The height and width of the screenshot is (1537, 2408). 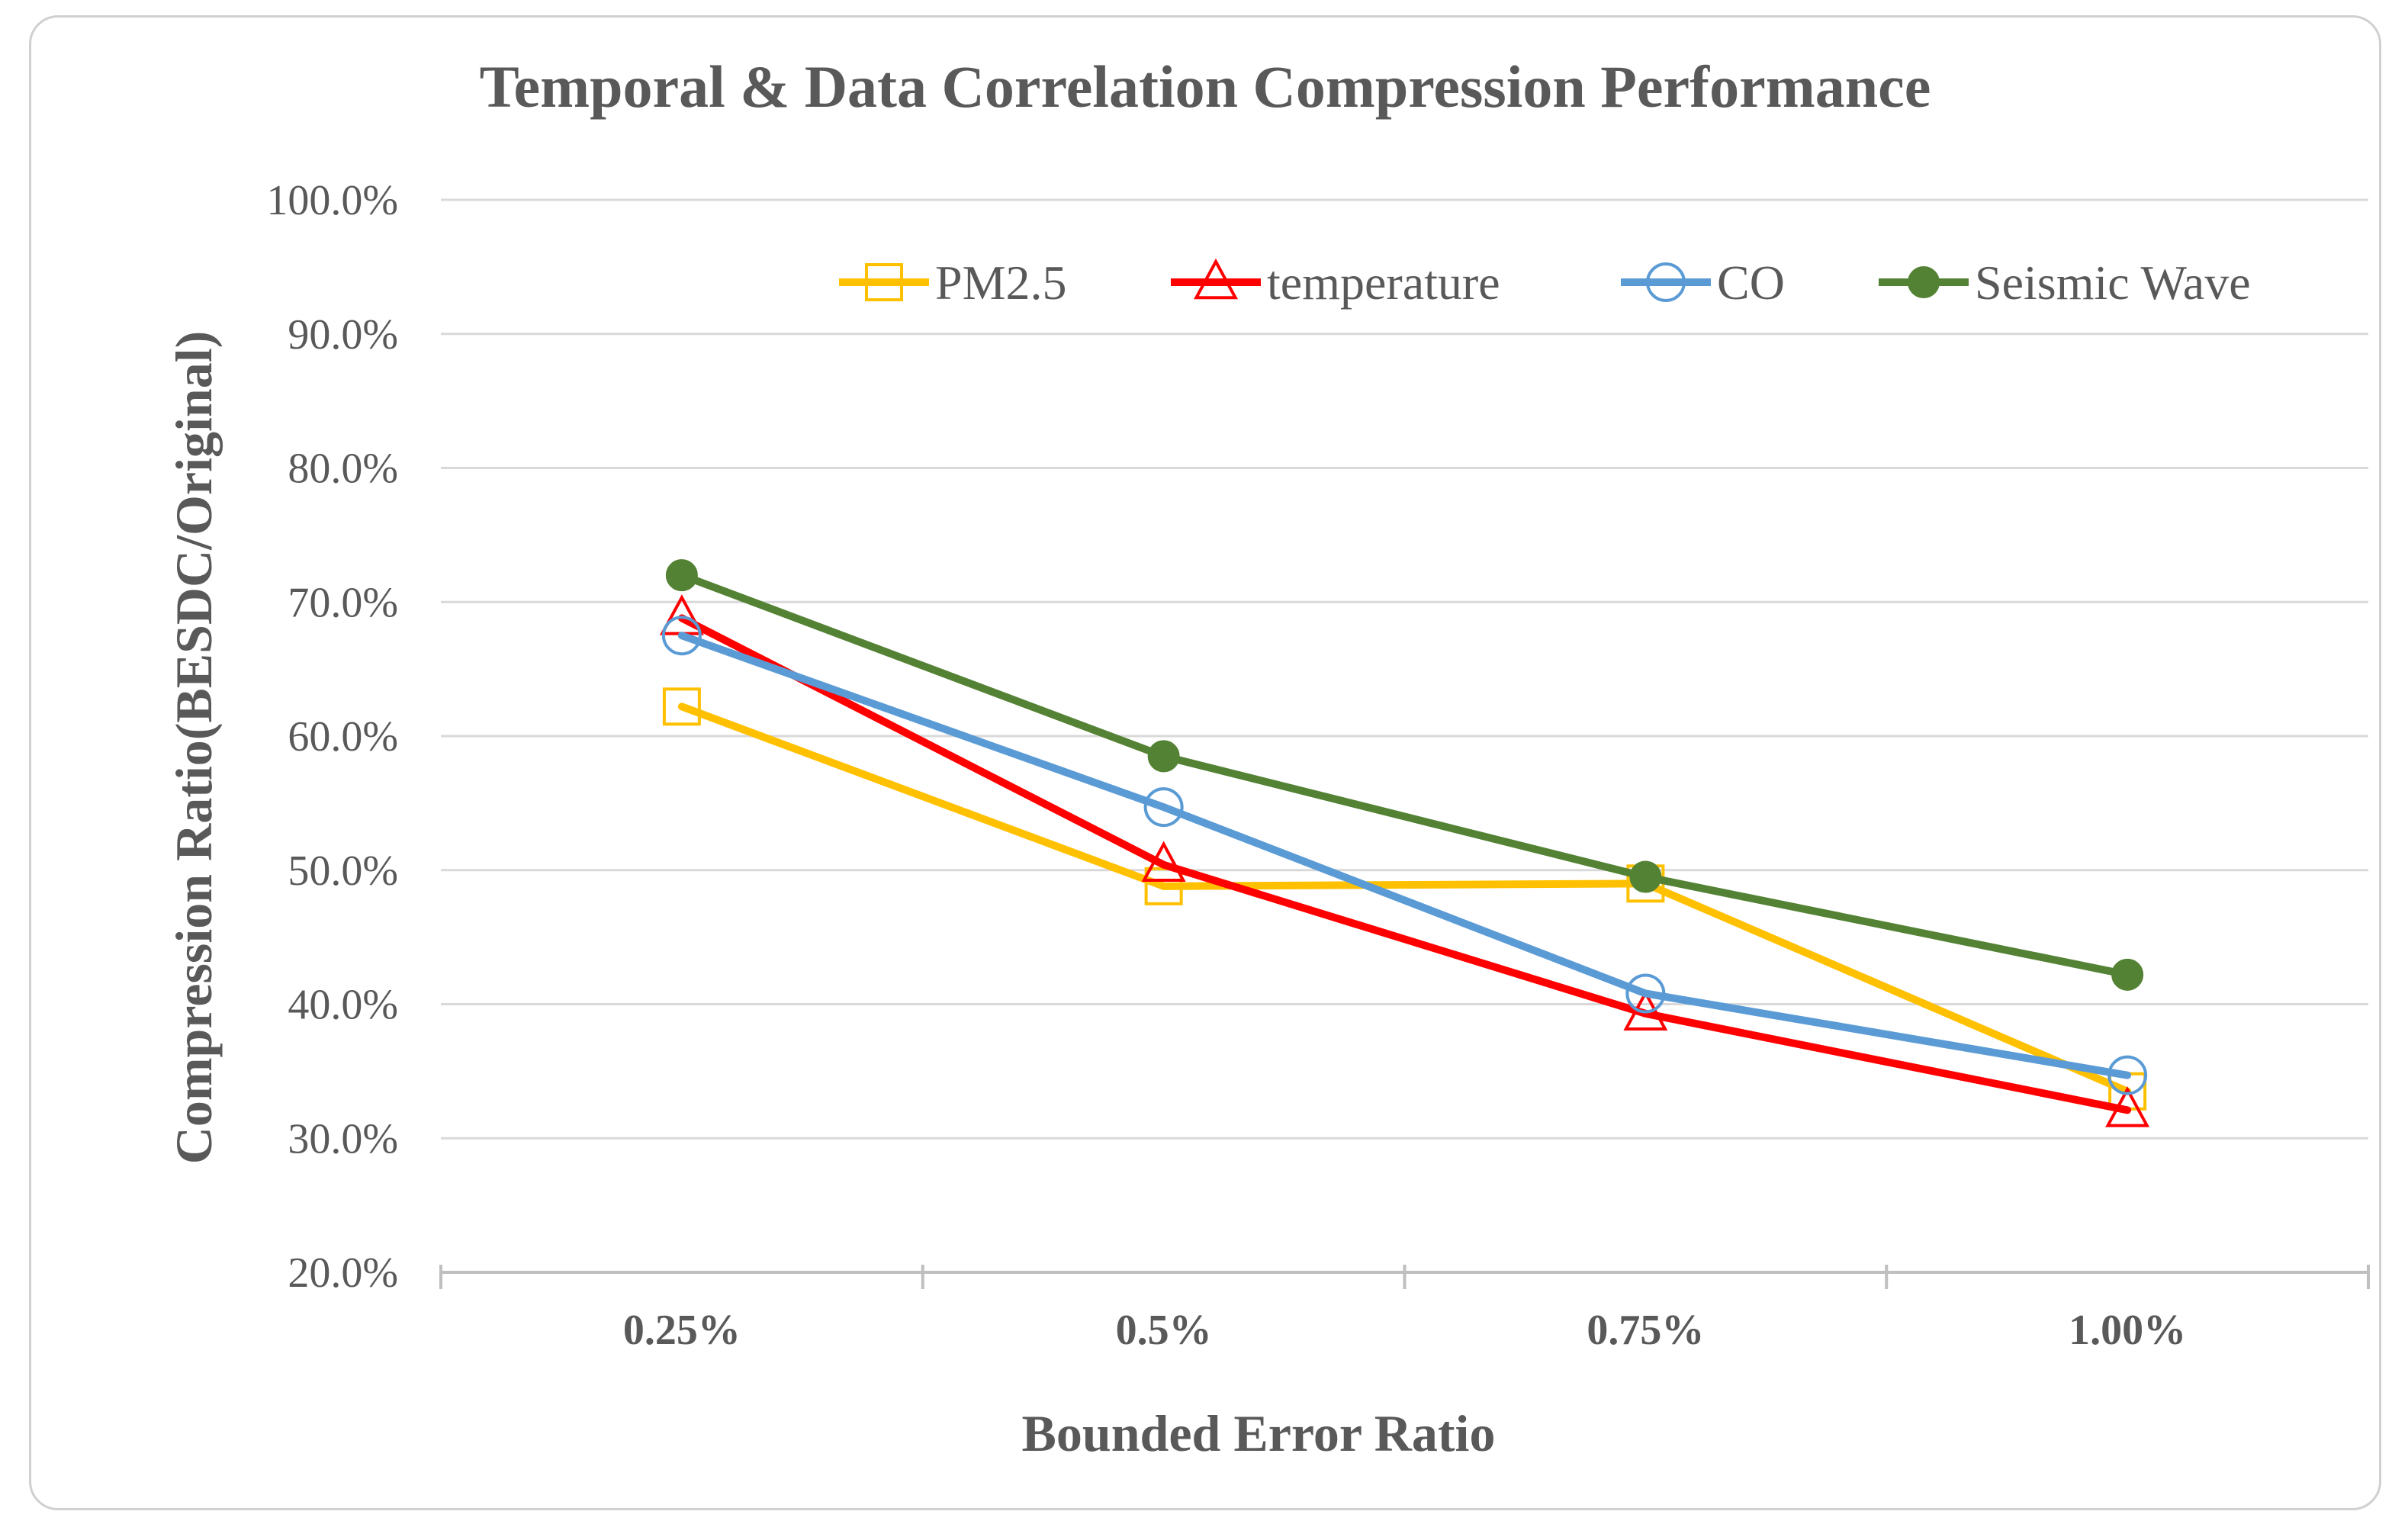 I want to click on legend: PM2.5 temperature CO Seismic Wave, so click(x=1545, y=283).